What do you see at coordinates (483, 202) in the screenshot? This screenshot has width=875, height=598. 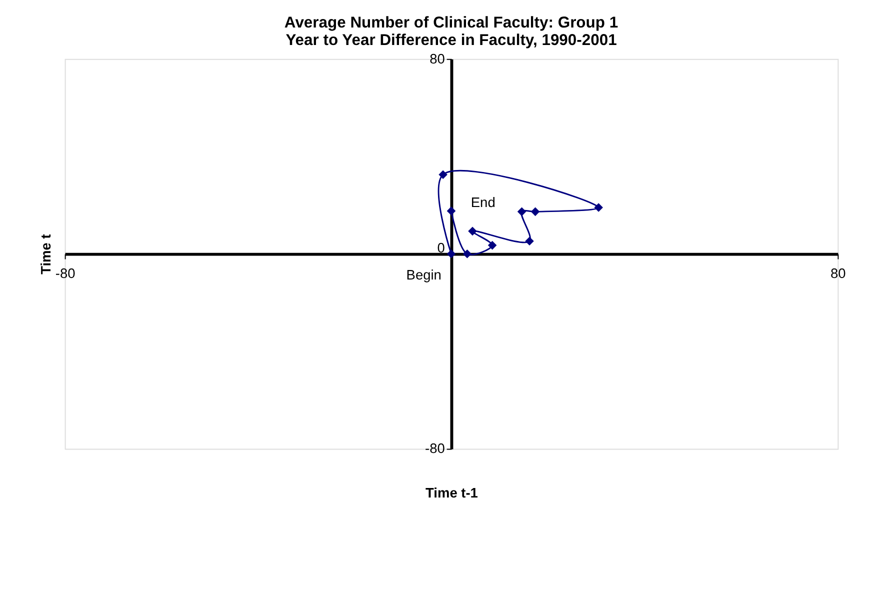 I see `annotation: End` at bounding box center [483, 202].